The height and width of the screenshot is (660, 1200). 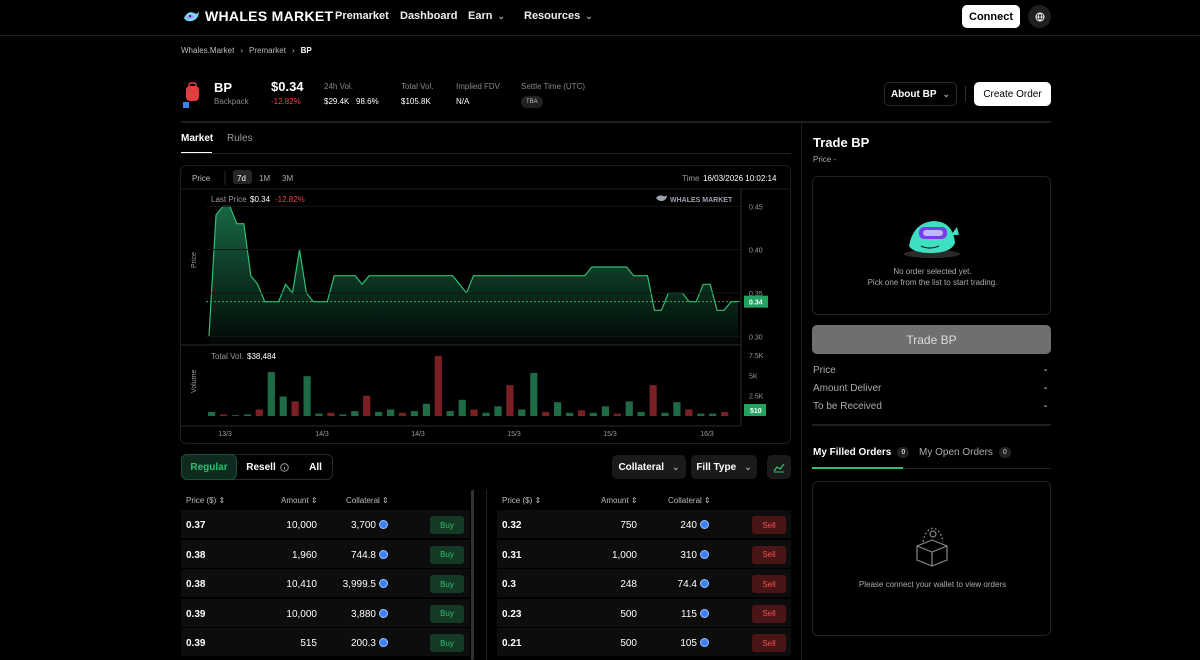 What do you see at coordinates (261, 356) in the screenshot?
I see `total-vol-chart-value: $38,484` at bounding box center [261, 356].